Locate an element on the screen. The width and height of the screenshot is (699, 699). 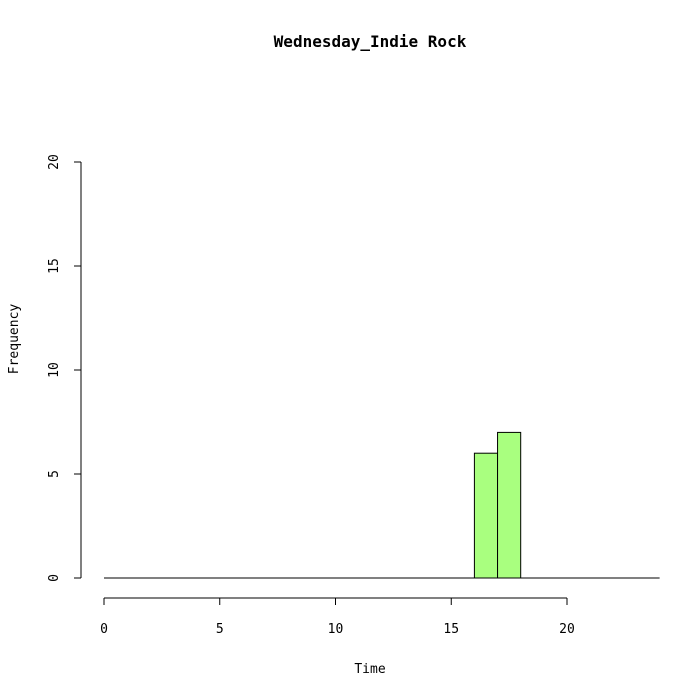
y-tick-label: 0 is located at coordinates (54, 578).